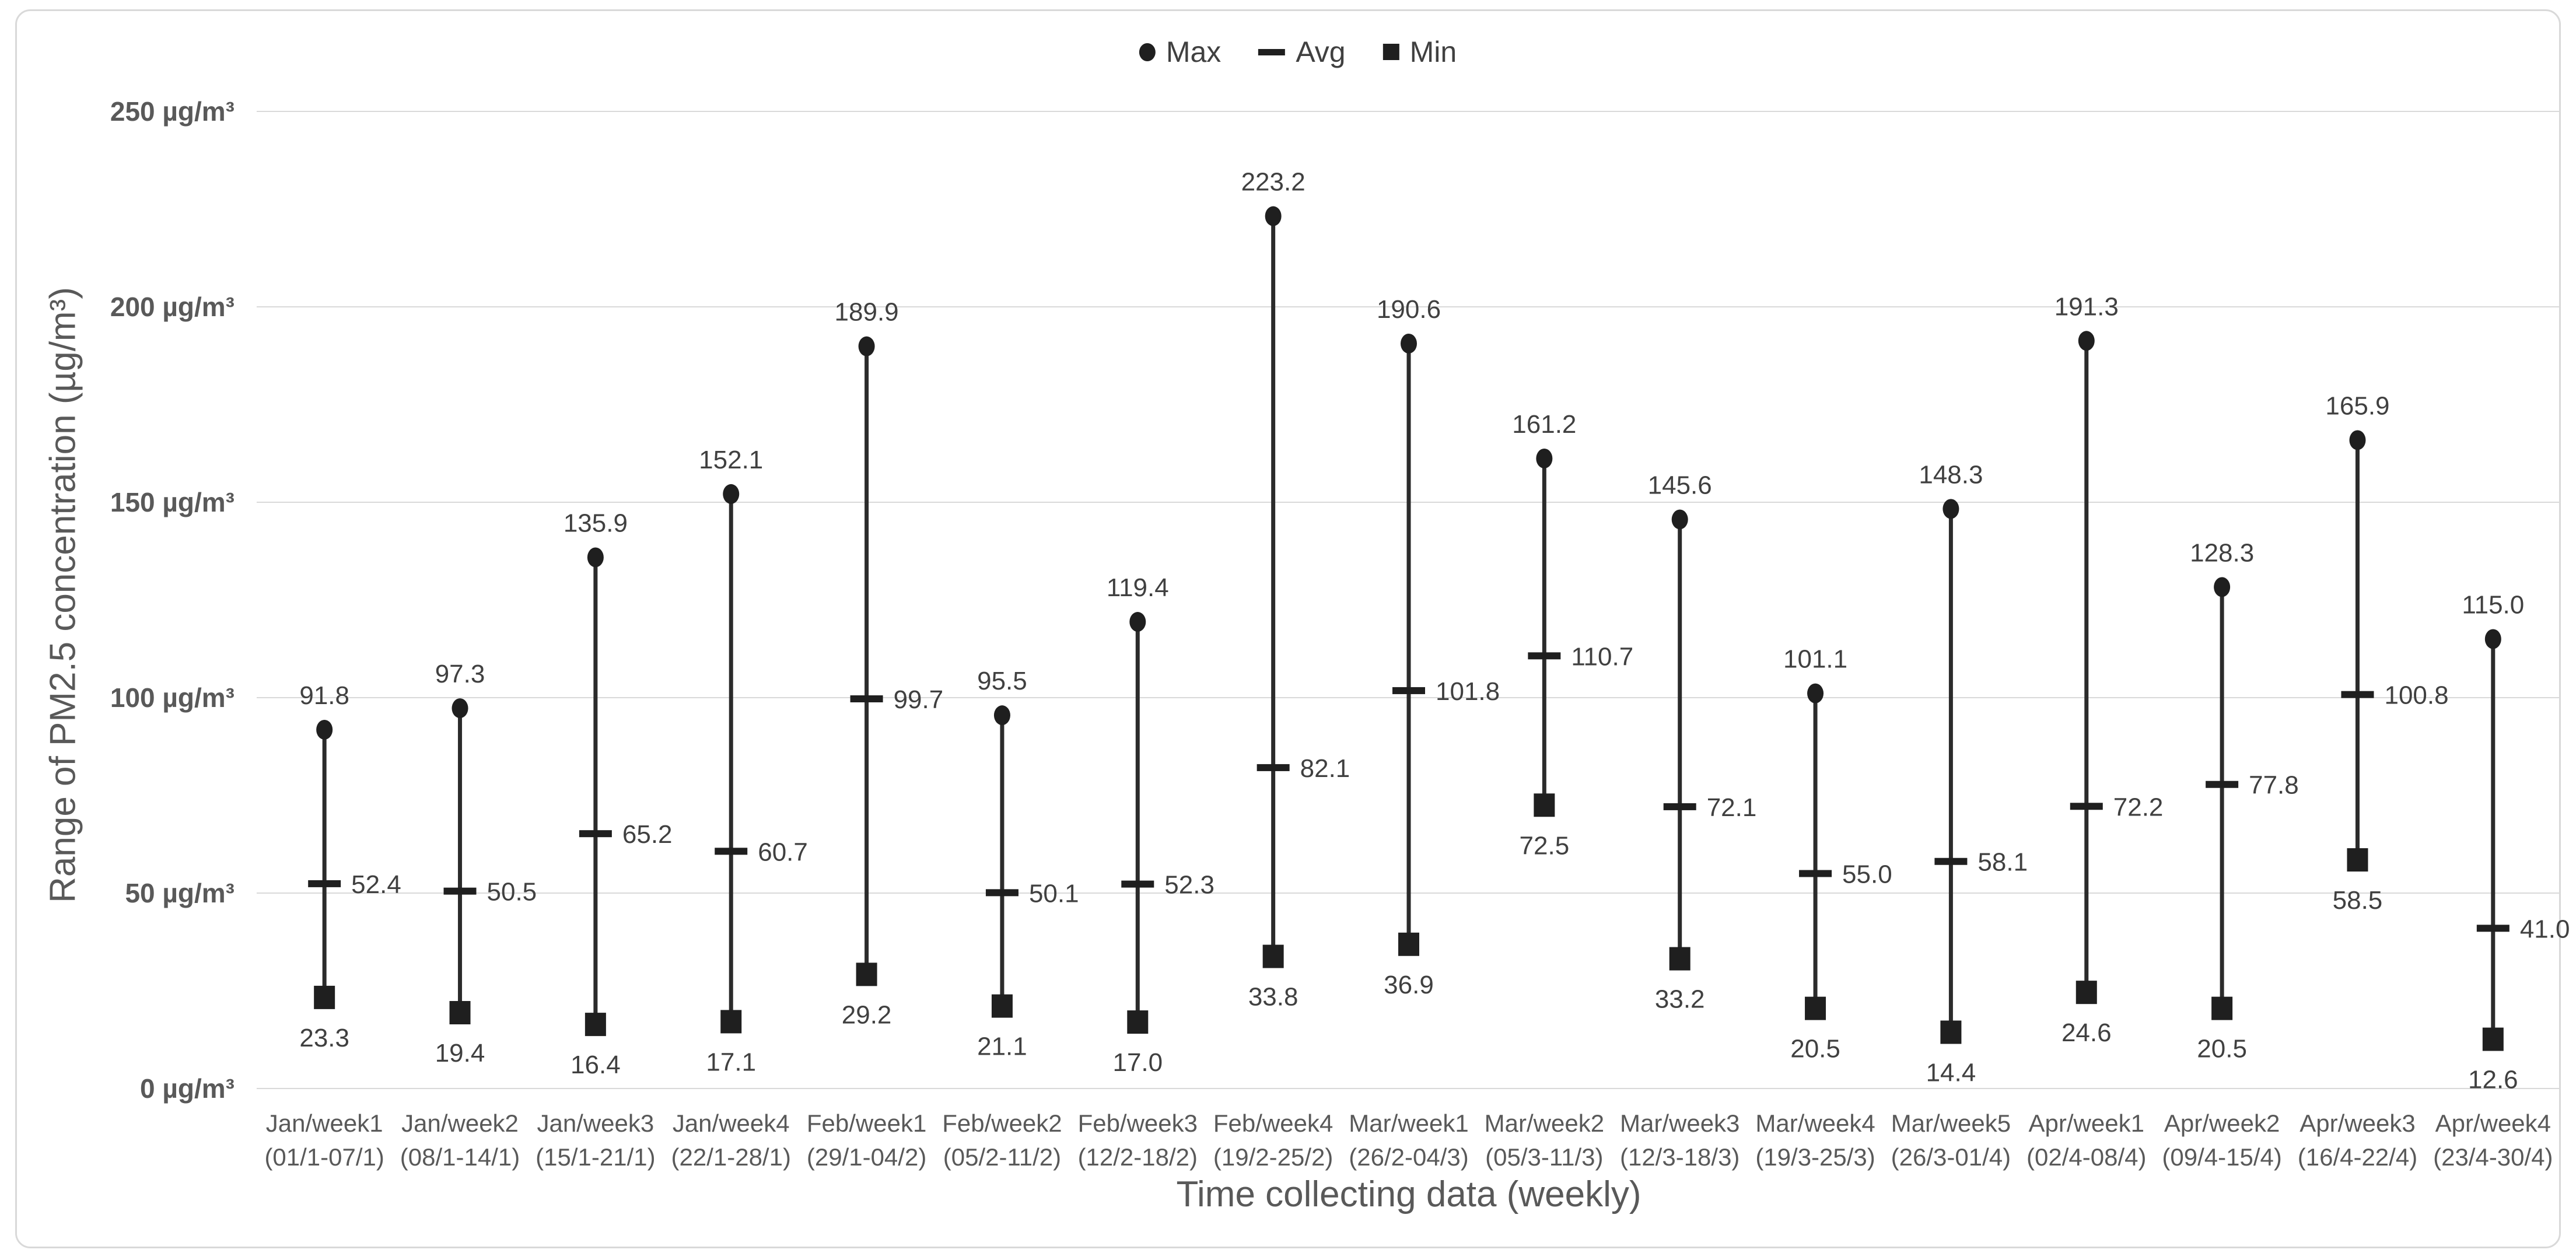 This screenshot has height=1253, width=2576. What do you see at coordinates (1424, 733) in the screenshot?
I see `series-mar-week1: 190.6 101.8 36.9 Mar/week1 (26/2-04/3)` at bounding box center [1424, 733].